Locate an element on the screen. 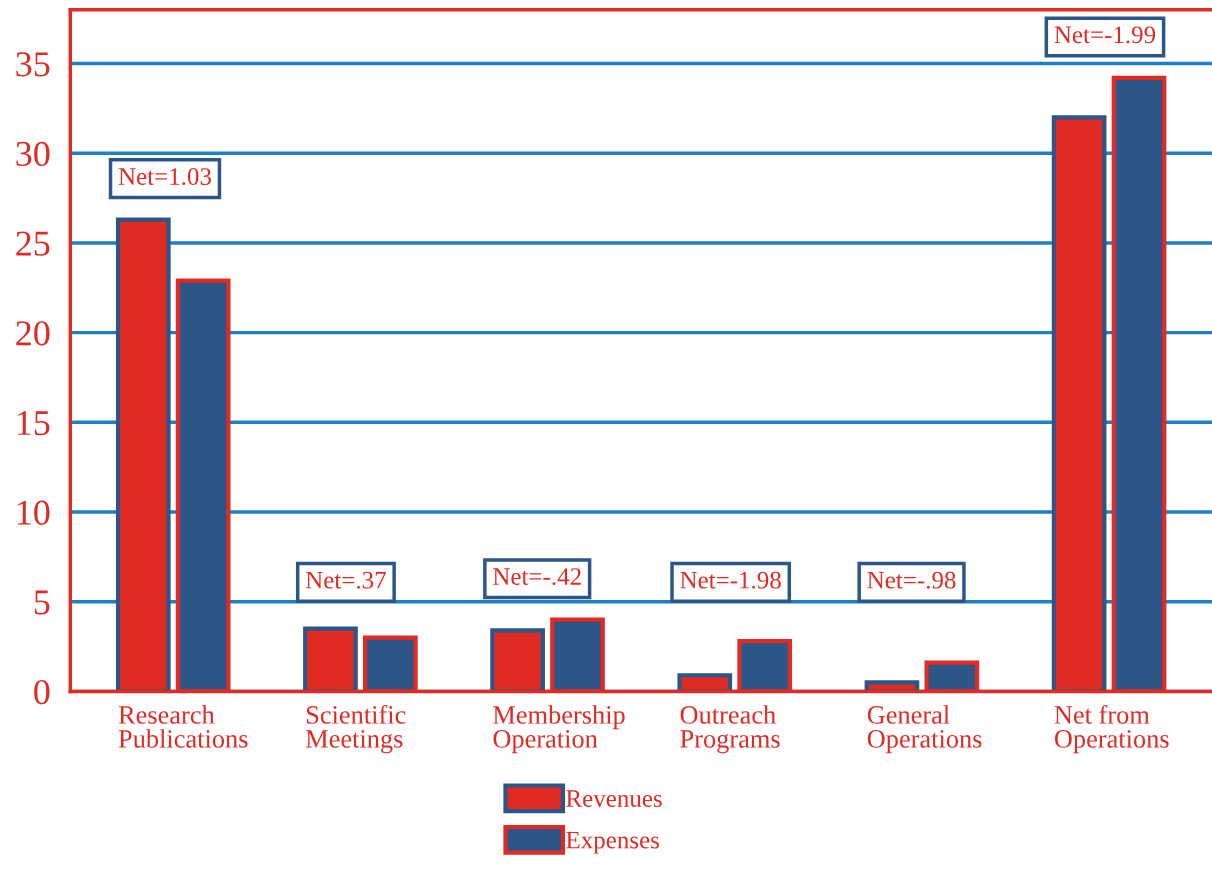 The image size is (1212, 883). x-tick-label: Net from Operations is located at coordinates (1111, 729).